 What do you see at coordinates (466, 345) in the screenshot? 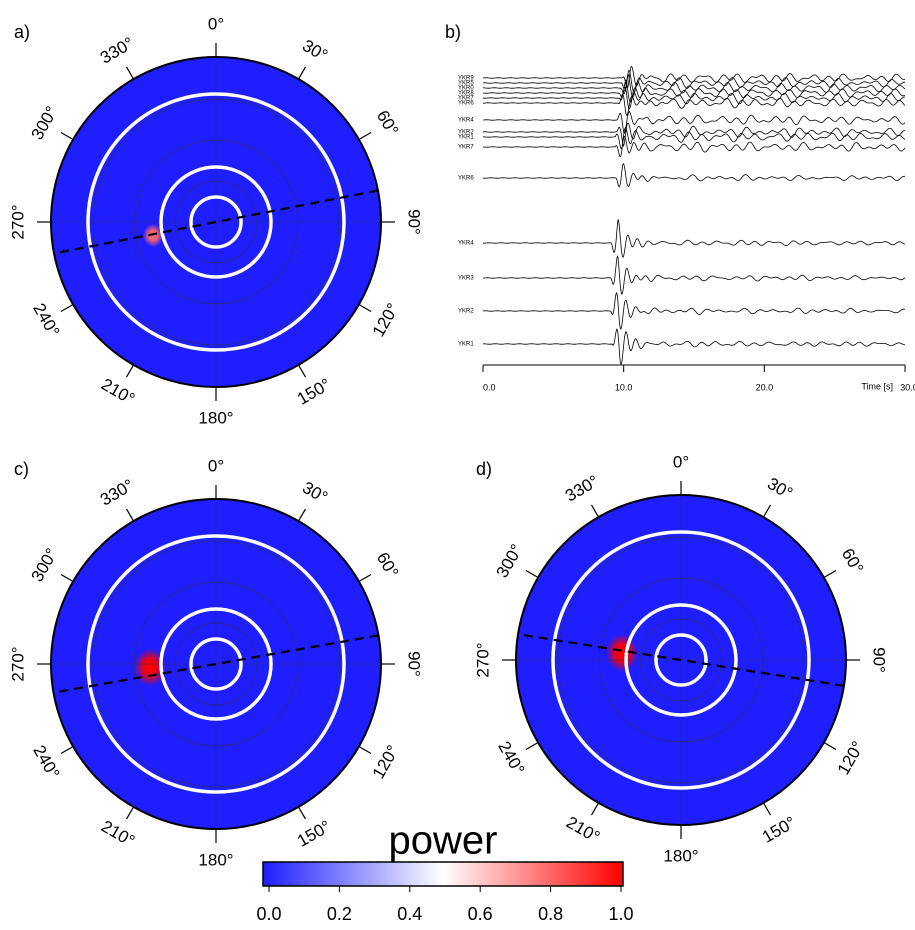
I see `station-label: YKR1` at bounding box center [466, 345].